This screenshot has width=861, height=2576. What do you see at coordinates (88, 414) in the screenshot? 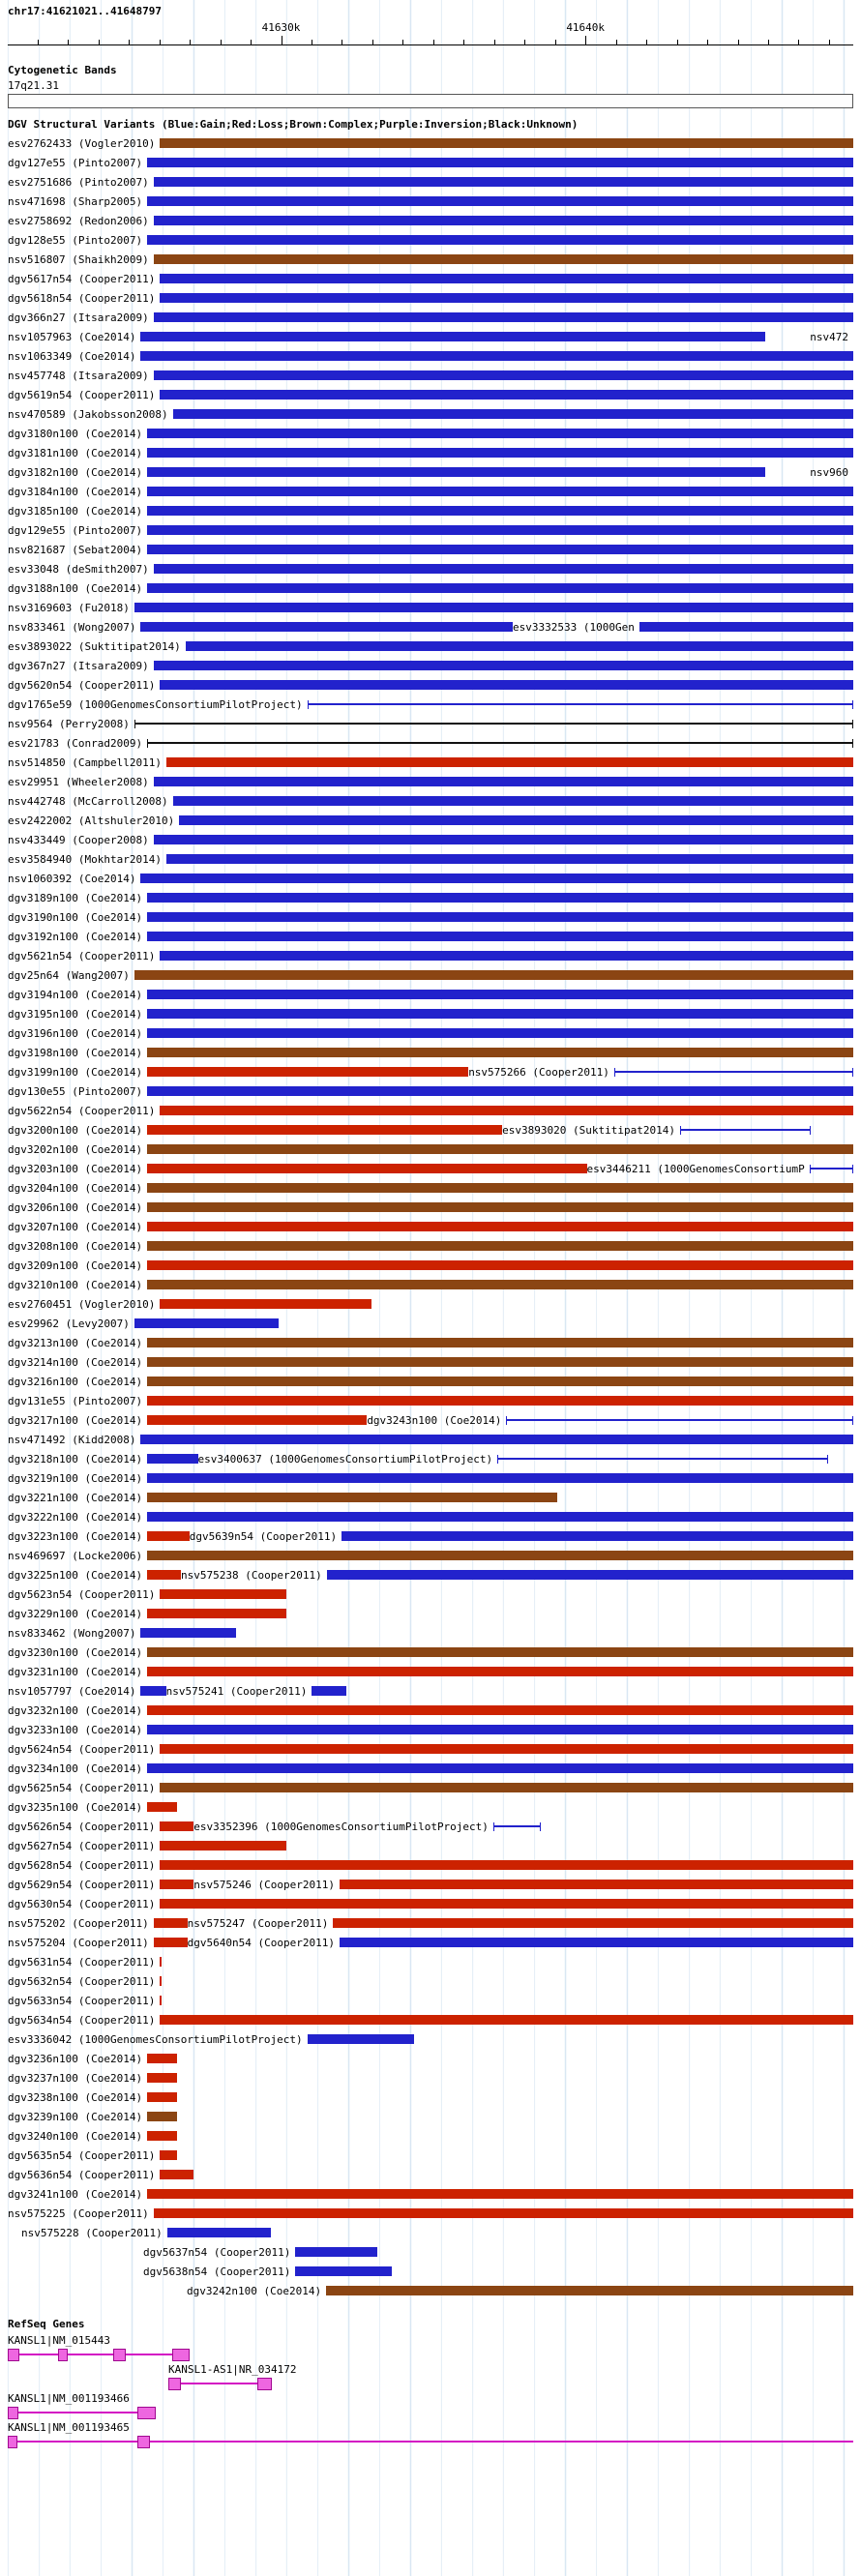
I see `variant-label: nsv470589 (Jakobsson2008)` at bounding box center [88, 414].